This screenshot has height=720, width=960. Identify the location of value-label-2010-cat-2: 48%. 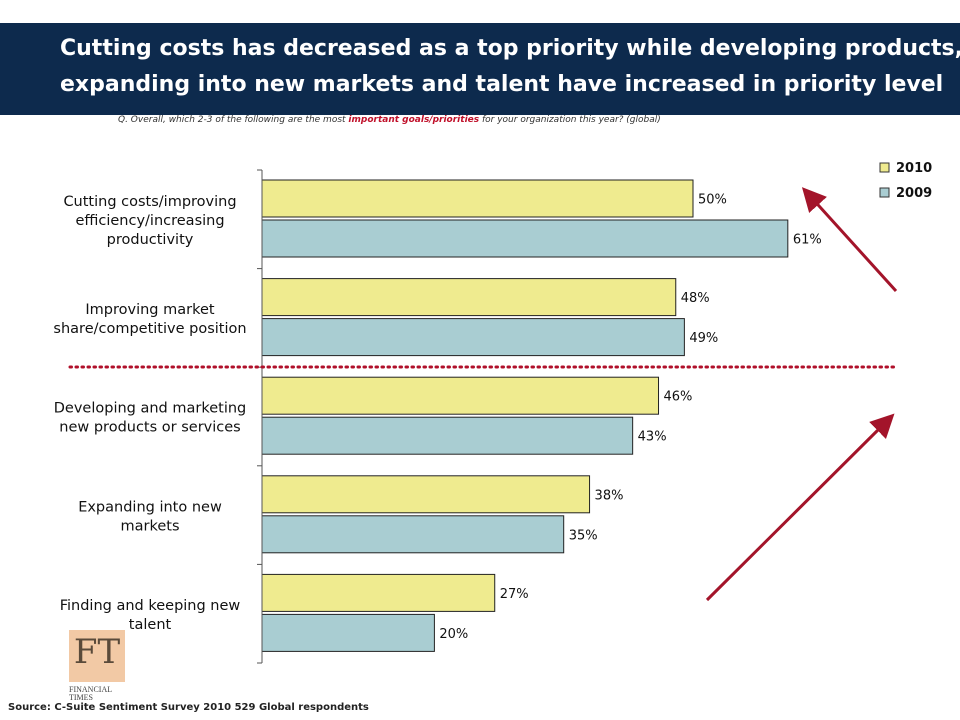
(695, 298).